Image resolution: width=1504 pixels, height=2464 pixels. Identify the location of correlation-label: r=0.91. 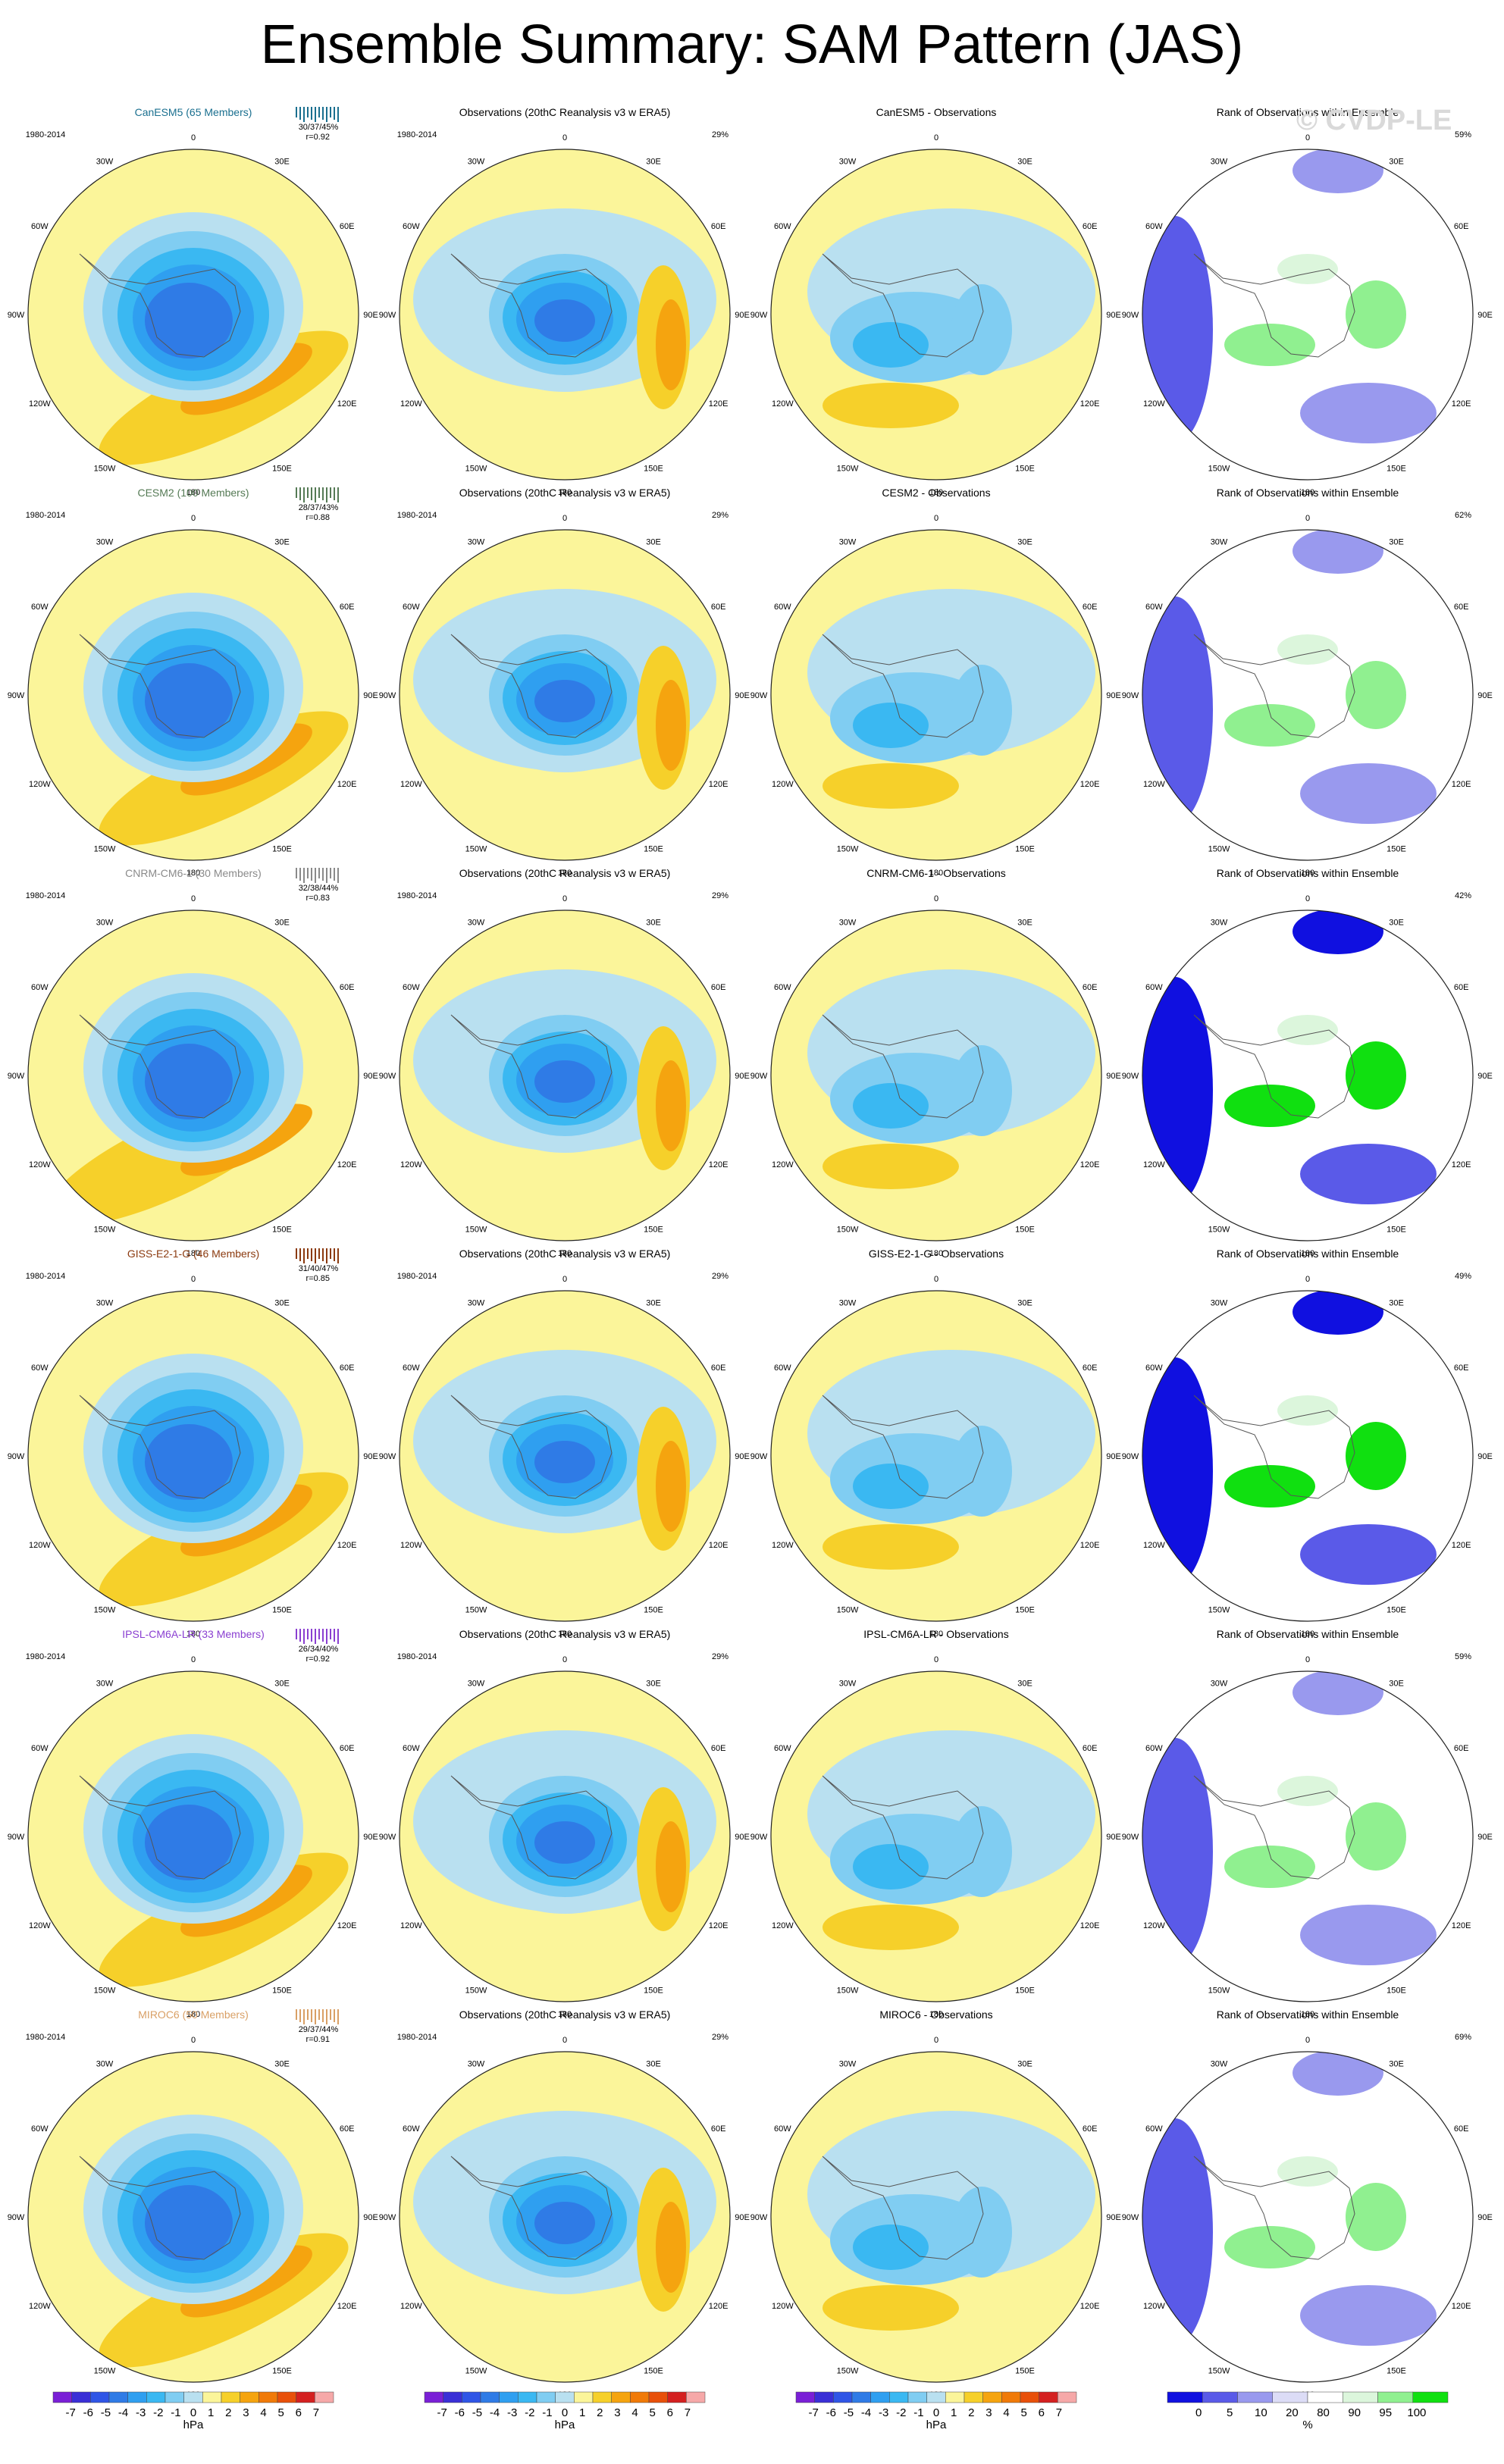
(318, 2039).